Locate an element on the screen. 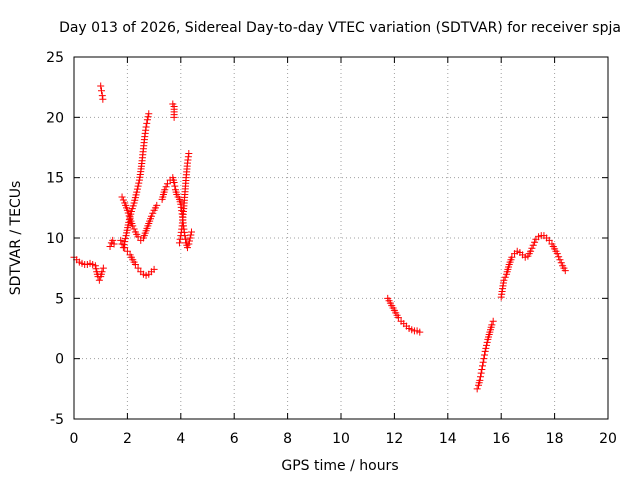  y-tick-label: 15 is located at coordinates (55, 179).